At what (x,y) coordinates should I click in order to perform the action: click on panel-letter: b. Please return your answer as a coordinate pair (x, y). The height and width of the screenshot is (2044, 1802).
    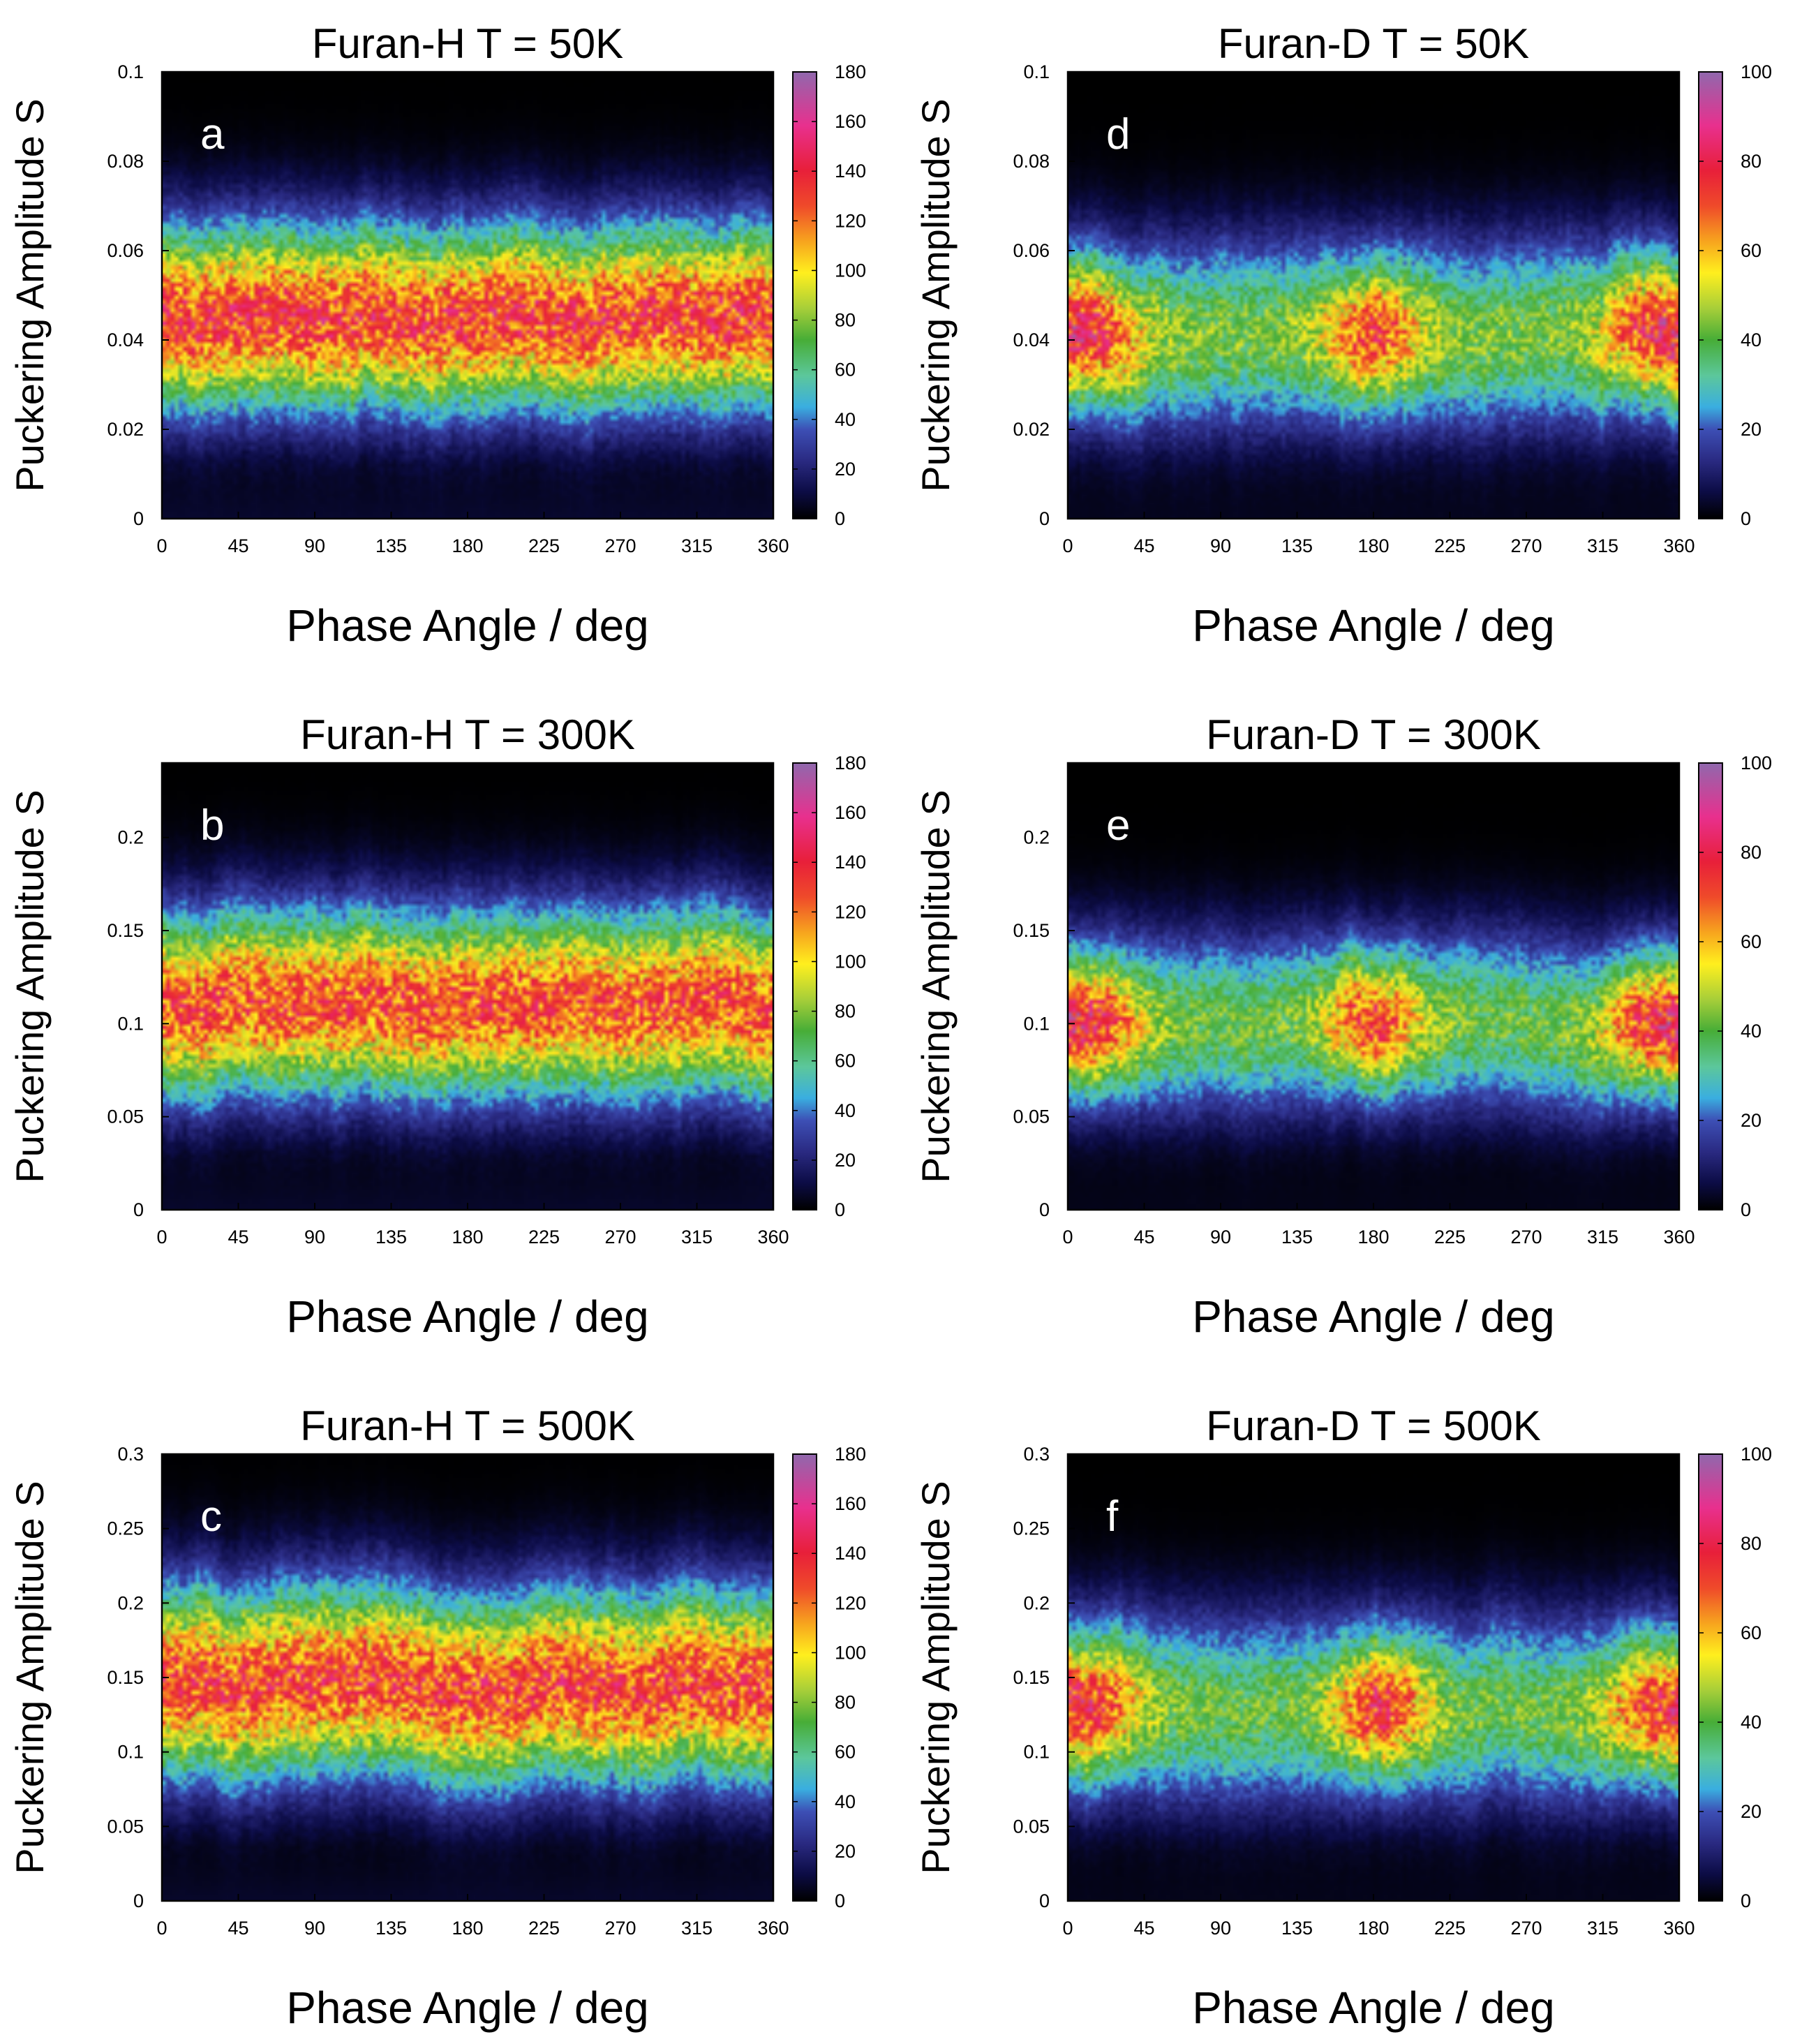
    Looking at the image, I should click on (212, 825).